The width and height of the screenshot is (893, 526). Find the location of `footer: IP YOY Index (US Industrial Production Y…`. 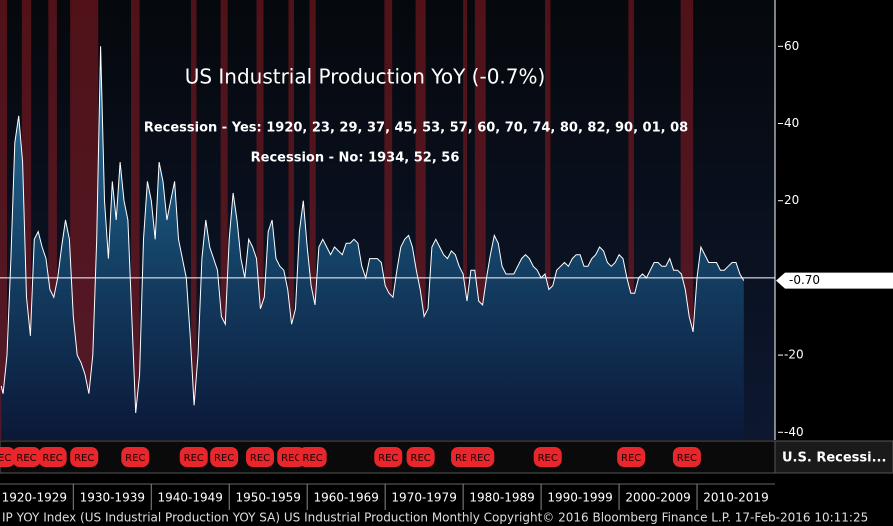

footer: IP YOY Index (US Industrial Production Y… is located at coordinates (435, 518).